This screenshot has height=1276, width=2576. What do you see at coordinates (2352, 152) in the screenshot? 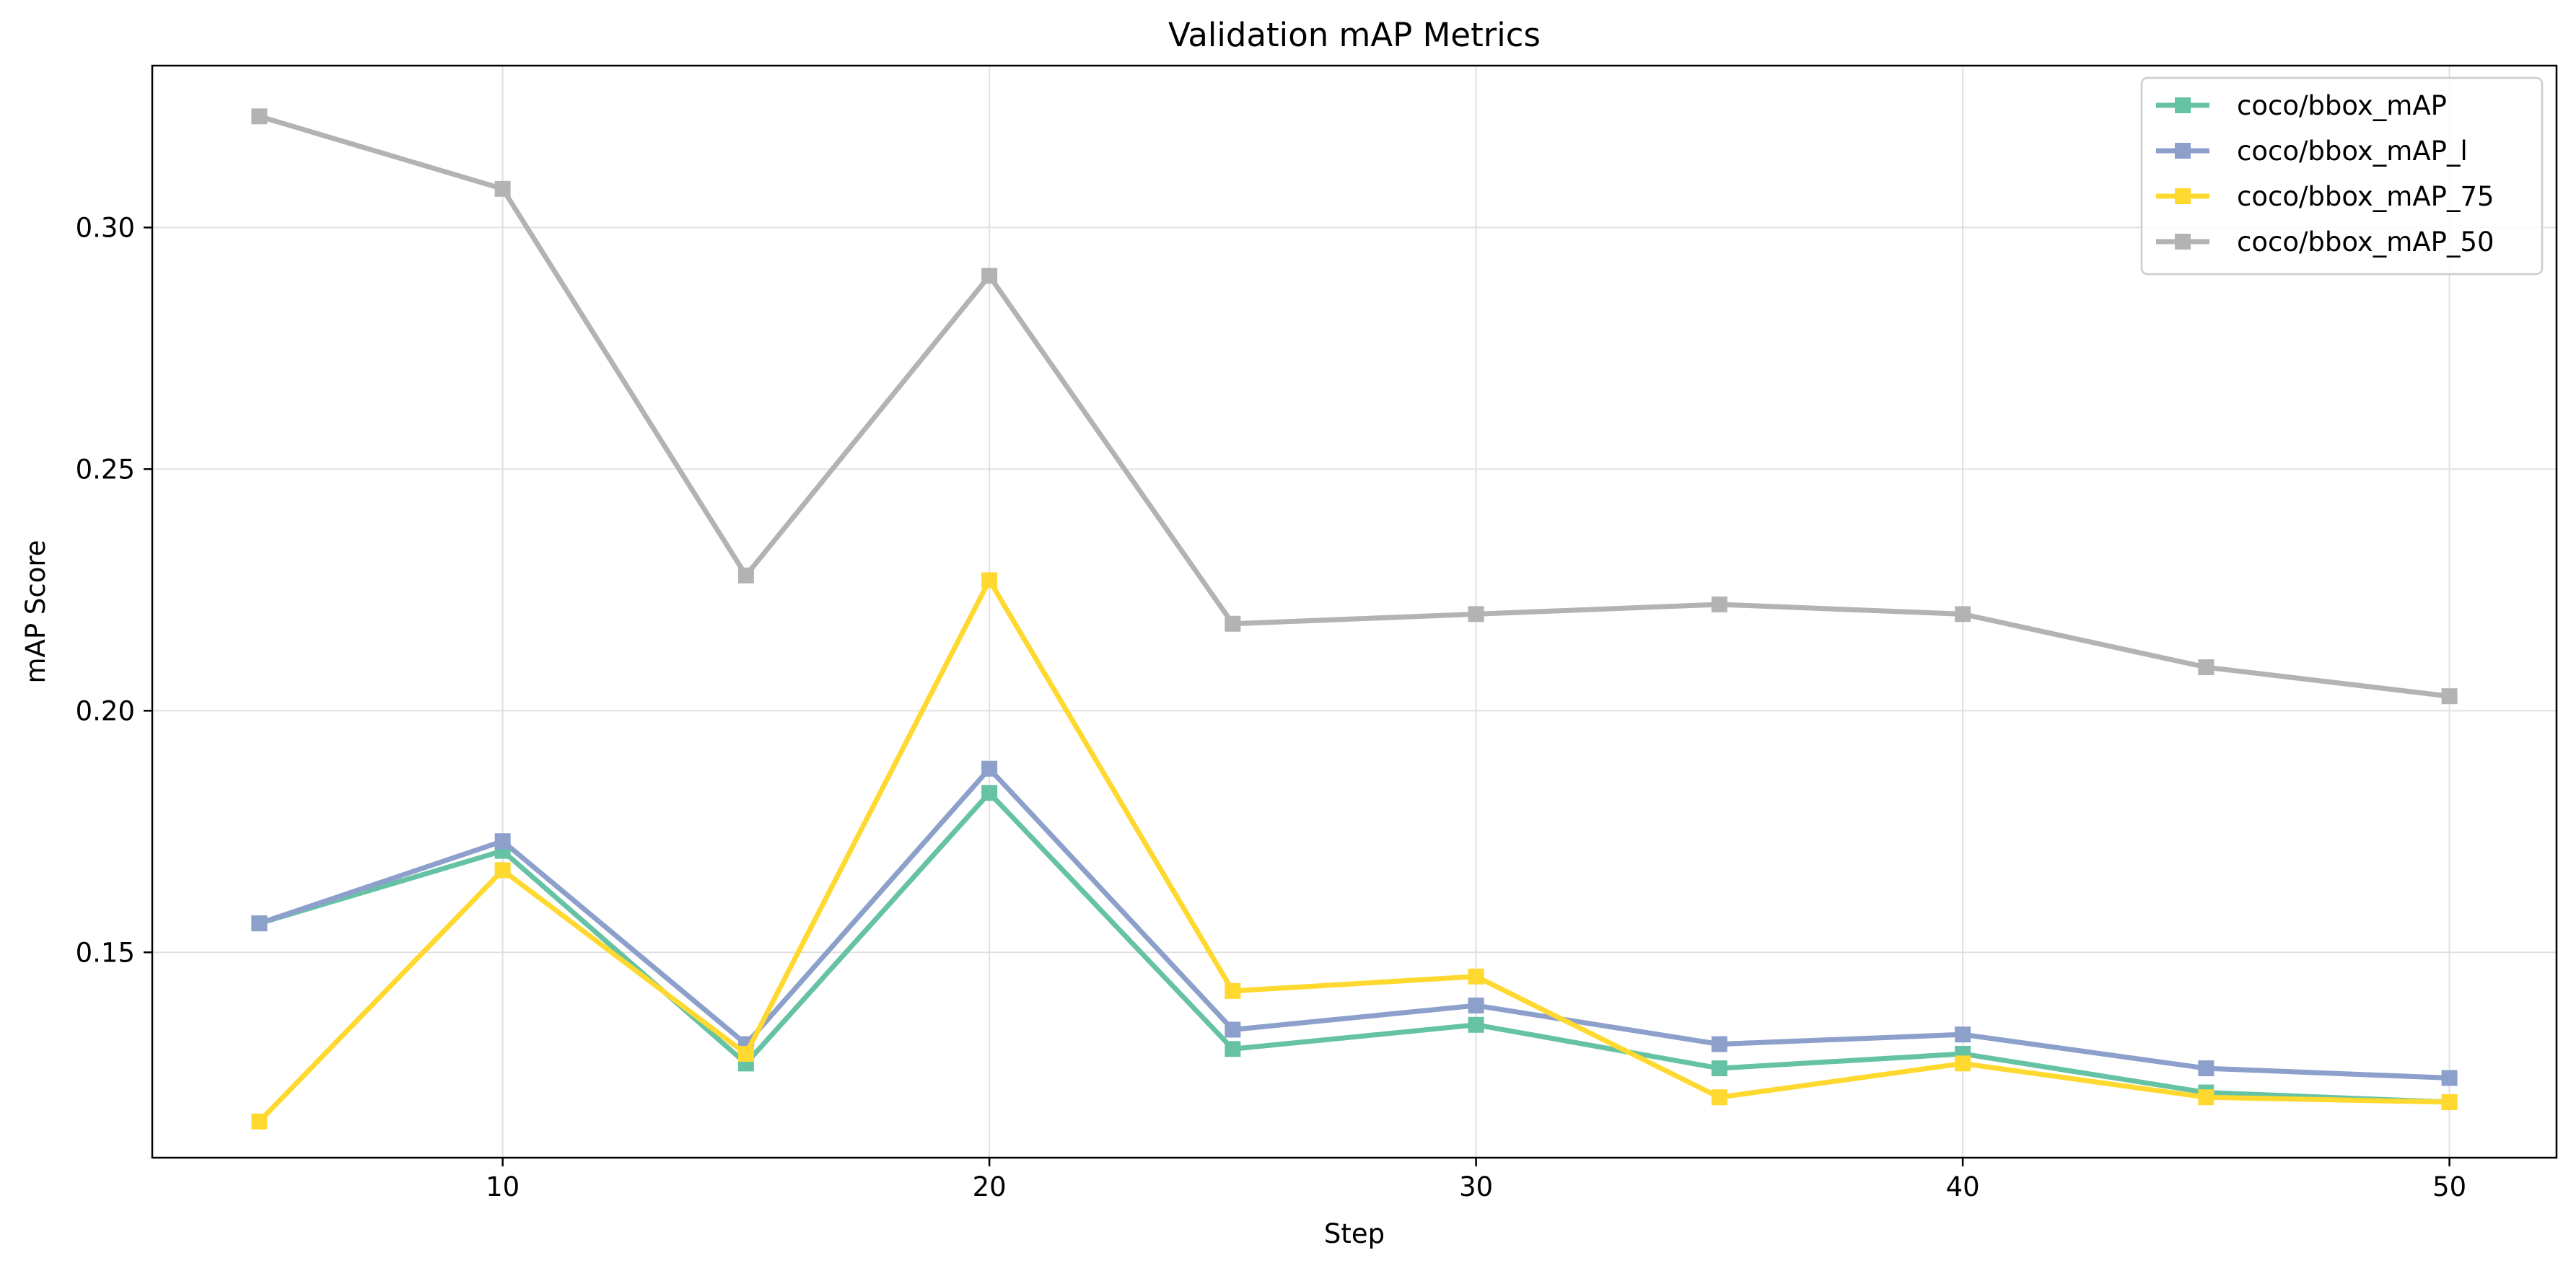
I see `legend-label: coco/bbox_mAP_l` at bounding box center [2352, 152].